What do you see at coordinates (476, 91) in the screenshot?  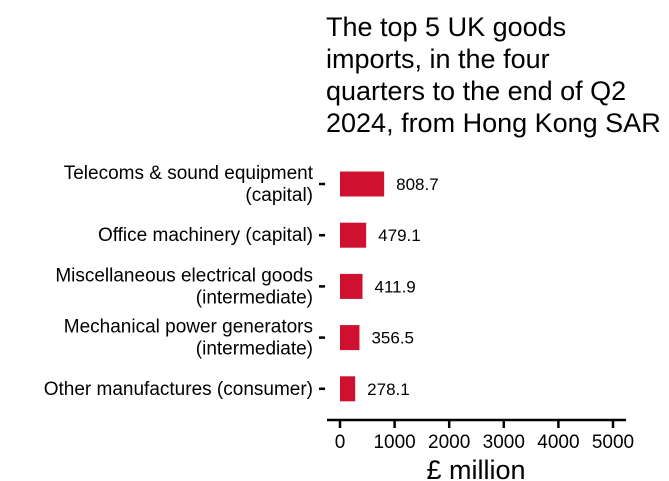 I see `title-line: quarters to the end of Q2` at bounding box center [476, 91].